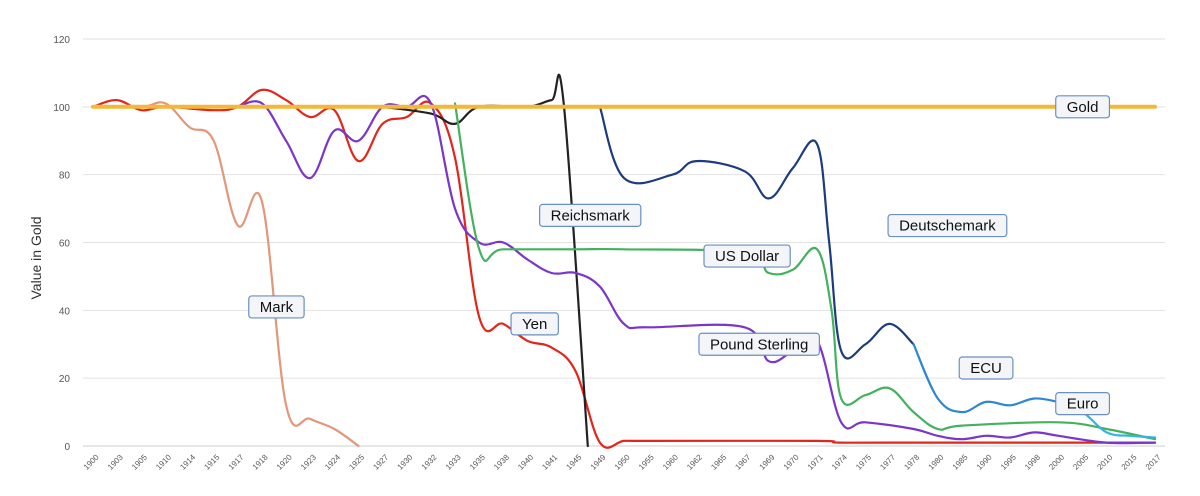  What do you see at coordinates (65, 379) in the screenshot?
I see `y-tick-label: 20` at bounding box center [65, 379].